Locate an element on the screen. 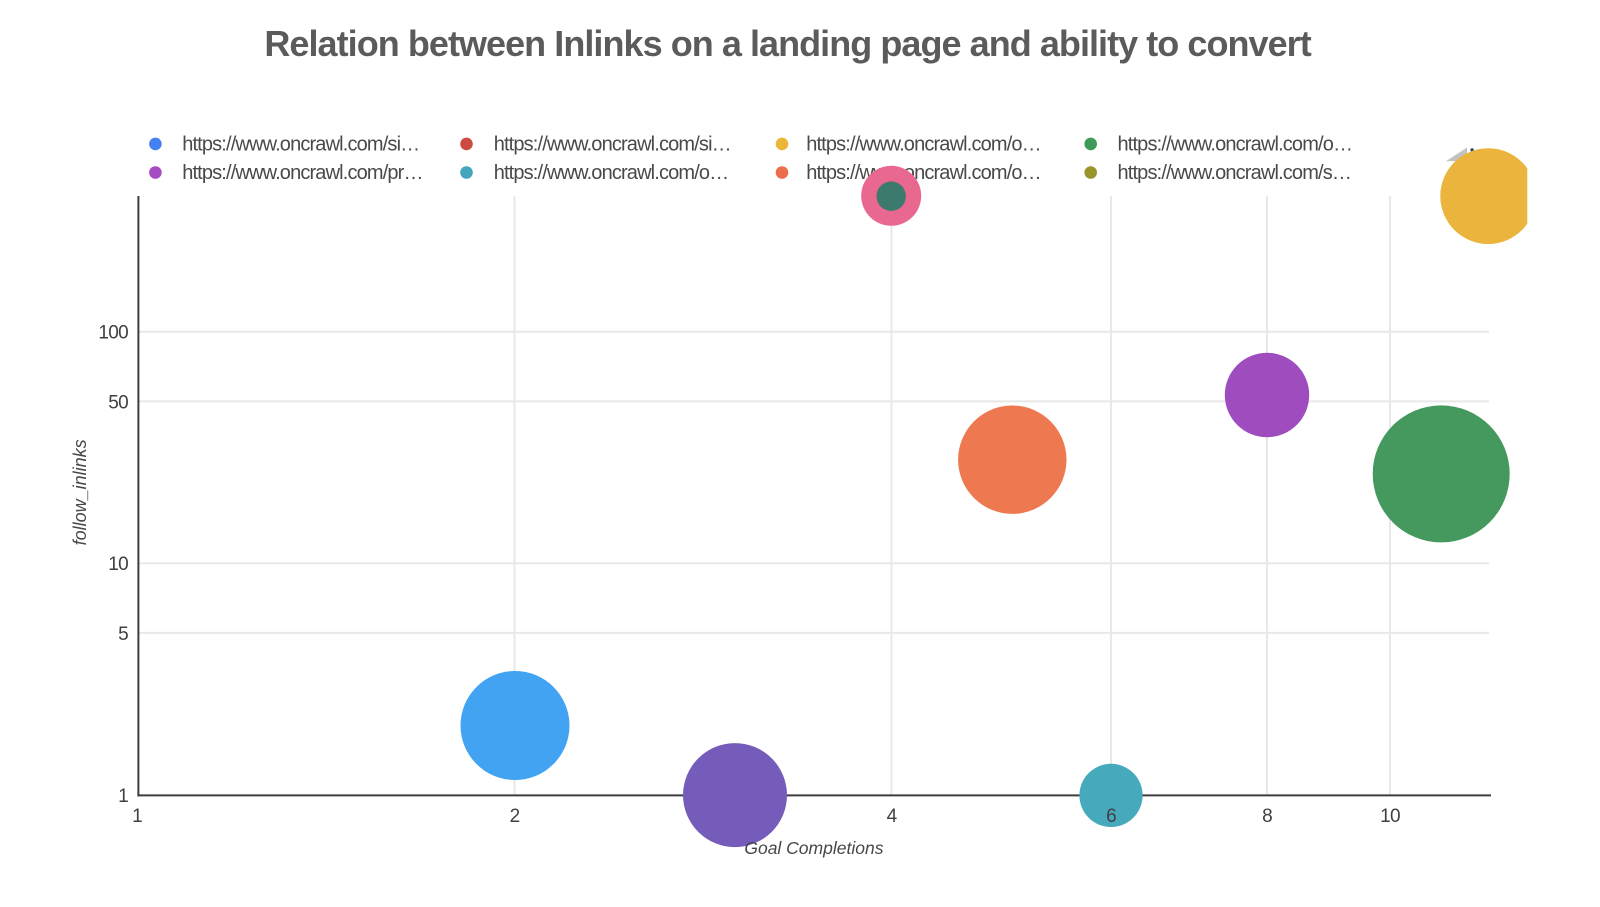  svg-text: Goal Completions is located at coordinates (813, 848).